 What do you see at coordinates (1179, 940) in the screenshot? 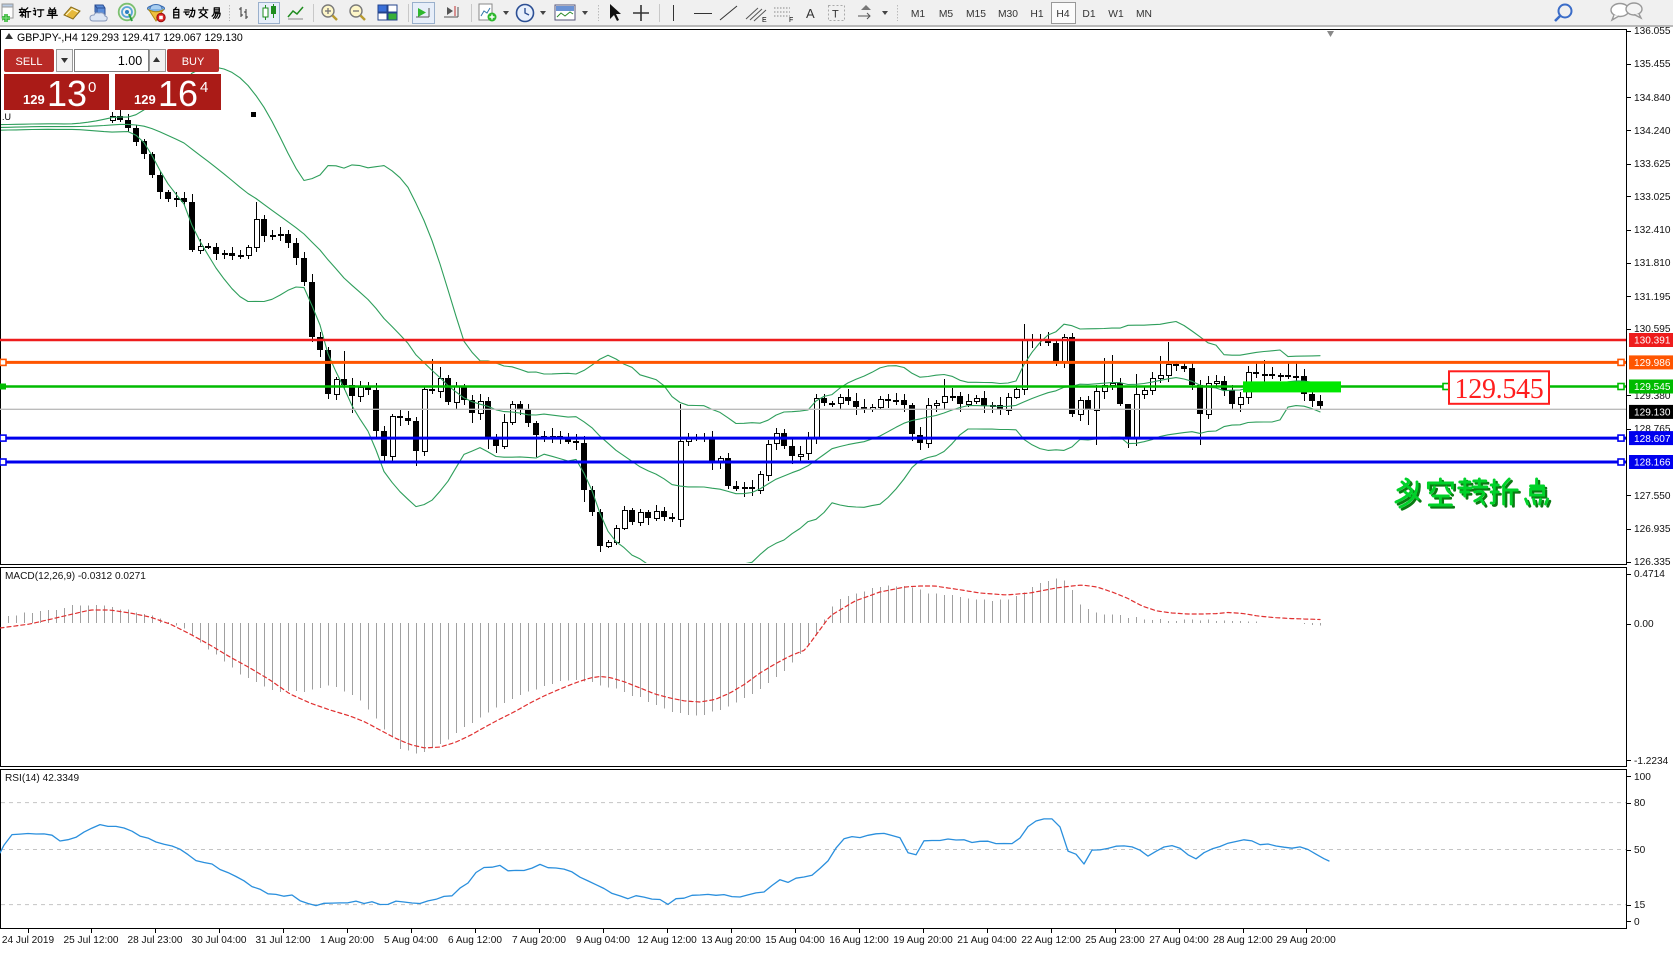
I see `svg-text: 27 Aug 04:00` at bounding box center [1179, 940].